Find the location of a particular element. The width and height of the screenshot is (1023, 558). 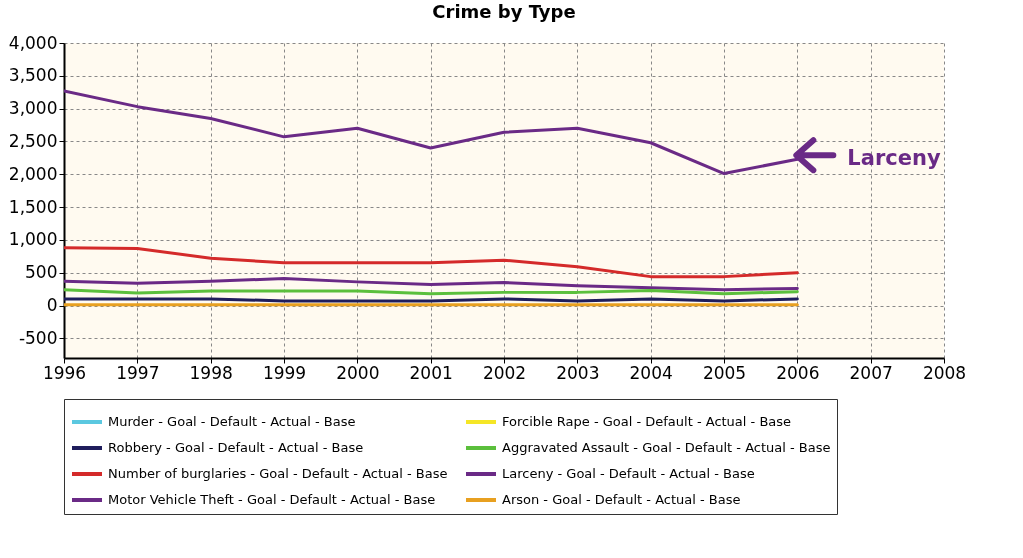

legend-label: Larceny - Goal - Default - Actual - Base is located at coordinates (628, 473).